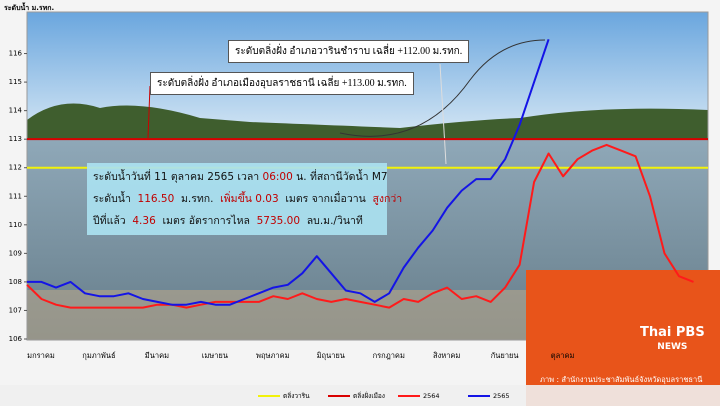  What do you see at coordinates (15, 225) in the screenshot?
I see `y-tick-label: 110` at bounding box center [15, 225].